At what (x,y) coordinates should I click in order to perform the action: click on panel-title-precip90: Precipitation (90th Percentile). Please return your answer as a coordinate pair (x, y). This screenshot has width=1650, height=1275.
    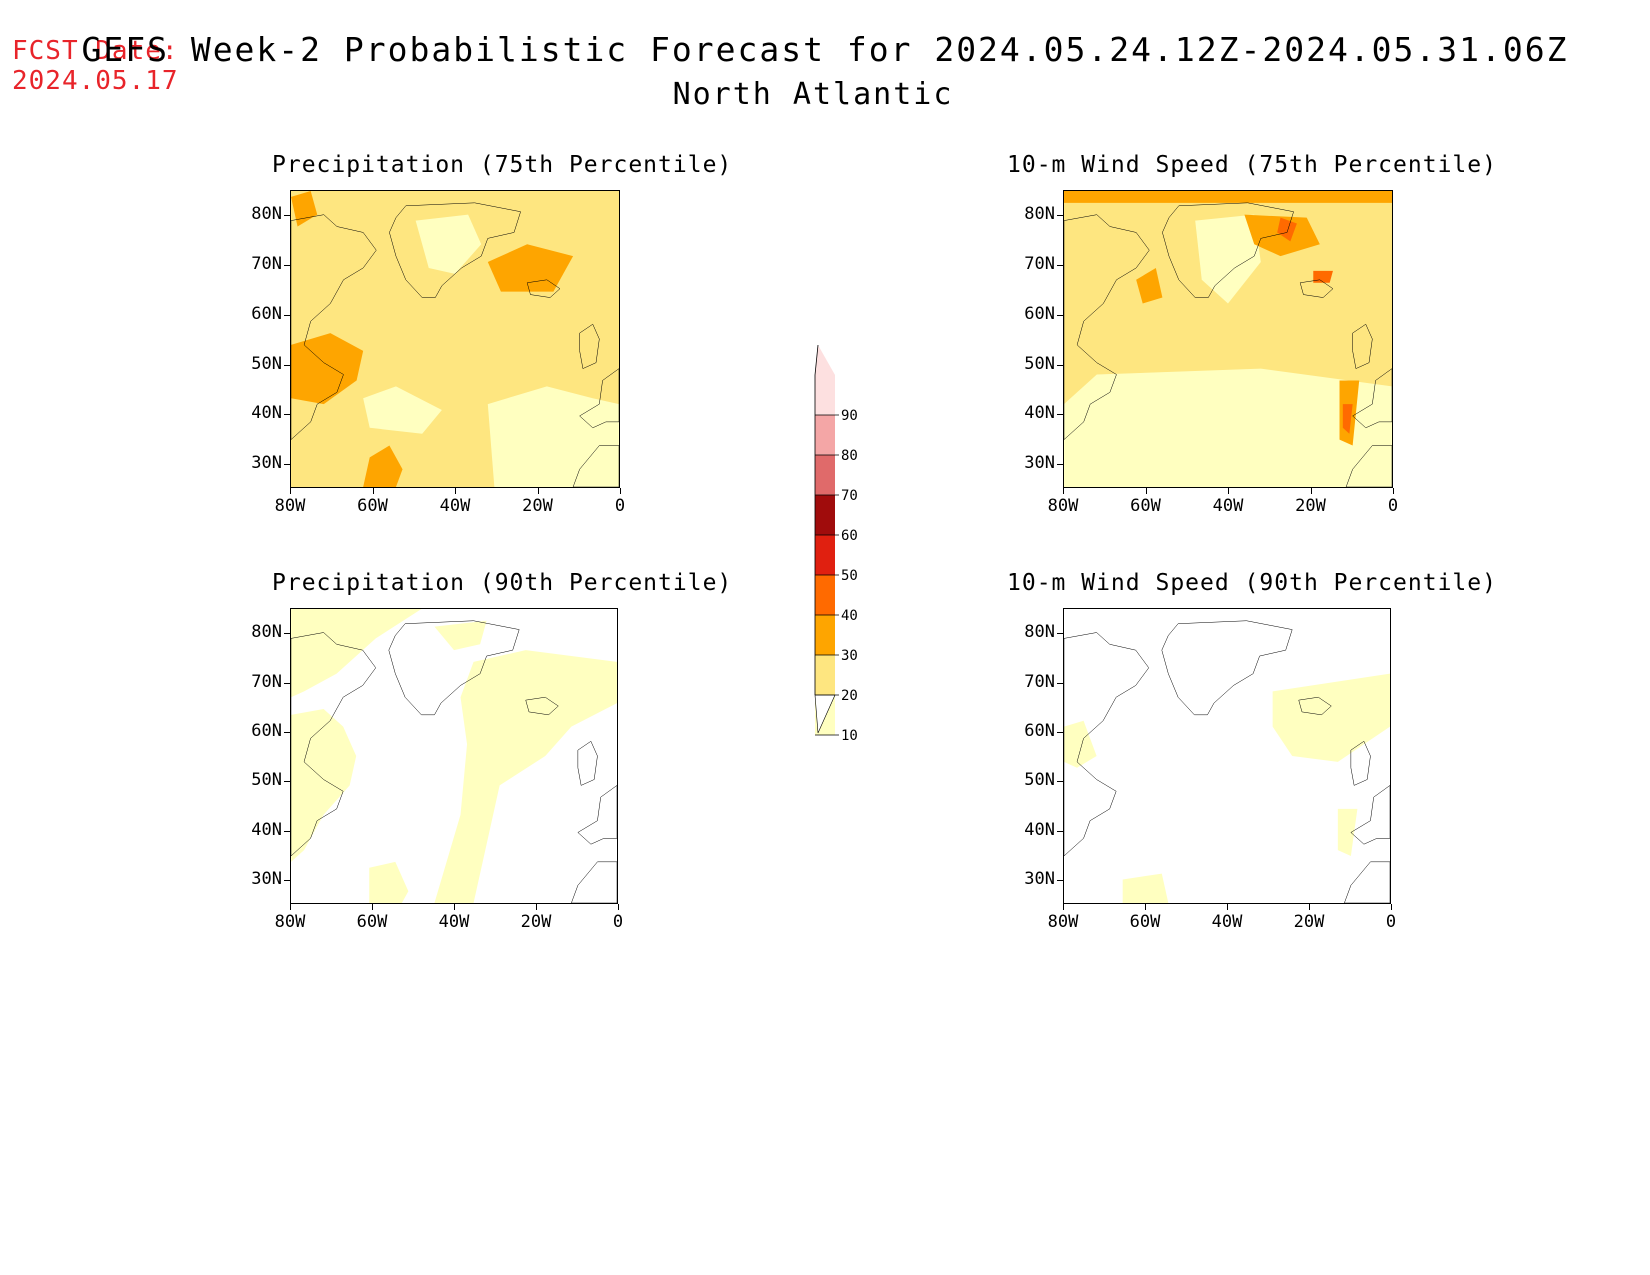
    Looking at the image, I should click on (502, 583).